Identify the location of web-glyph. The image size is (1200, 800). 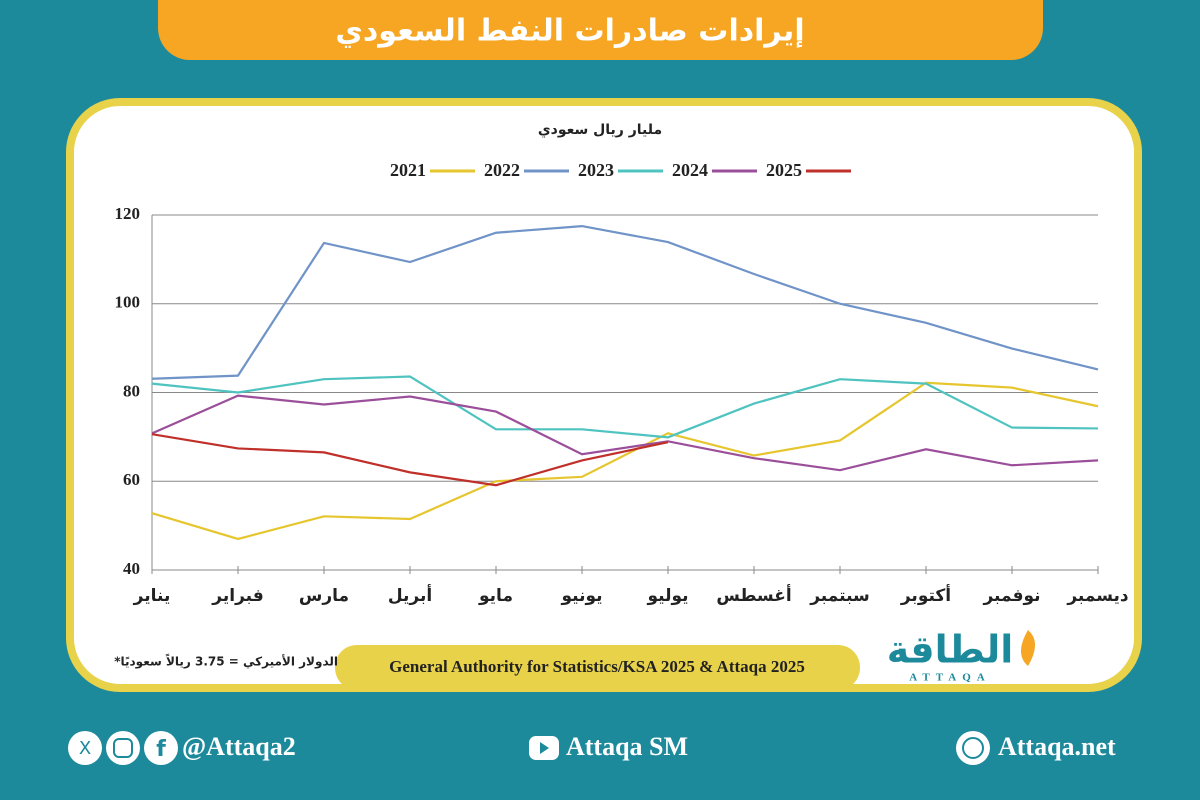
(973, 748).